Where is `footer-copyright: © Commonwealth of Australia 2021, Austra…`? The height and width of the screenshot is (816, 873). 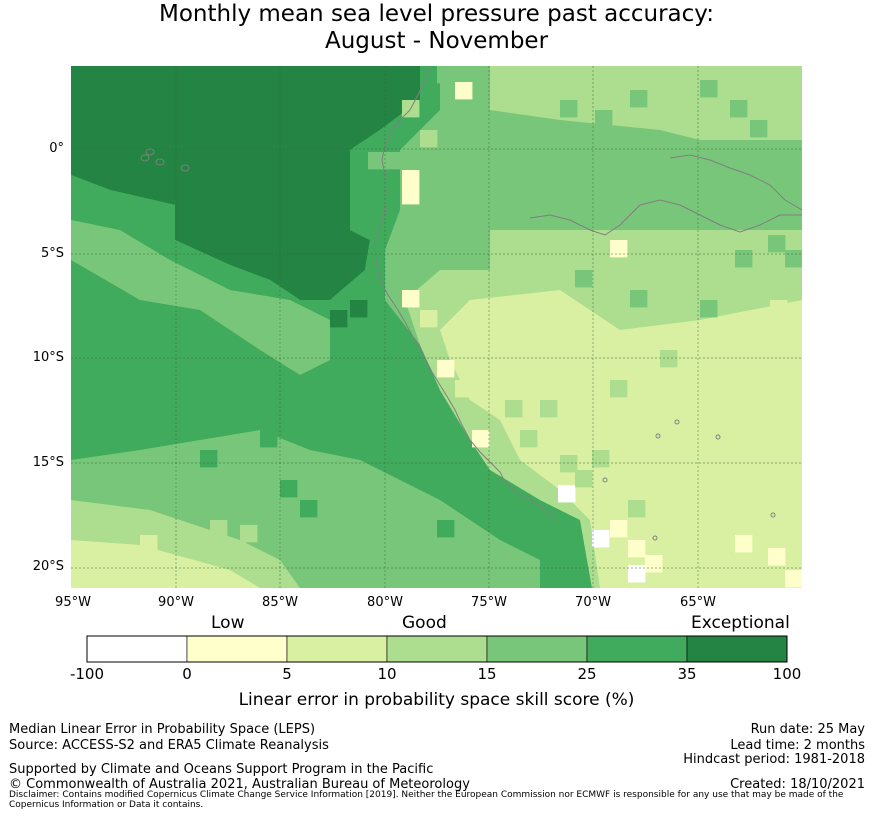
footer-copyright: © Commonwealth of Australia 2021, Austra… is located at coordinates (239, 784).